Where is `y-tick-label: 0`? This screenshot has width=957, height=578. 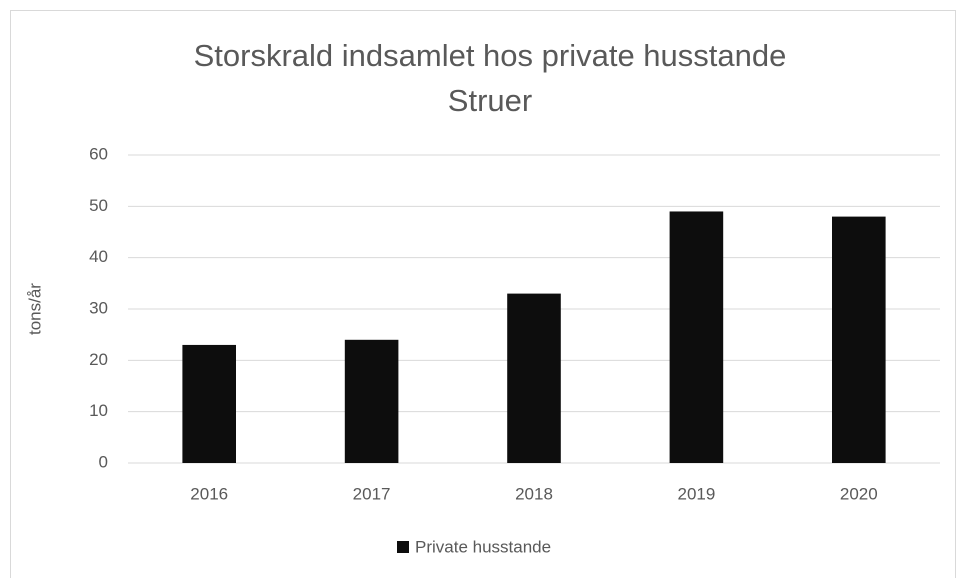
y-tick-label: 0 is located at coordinates (103, 461).